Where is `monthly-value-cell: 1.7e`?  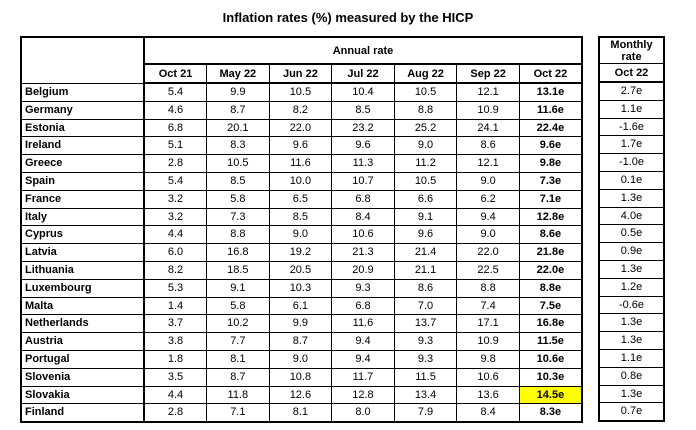 monthly-value-cell: 1.7e is located at coordinates (631, 145).